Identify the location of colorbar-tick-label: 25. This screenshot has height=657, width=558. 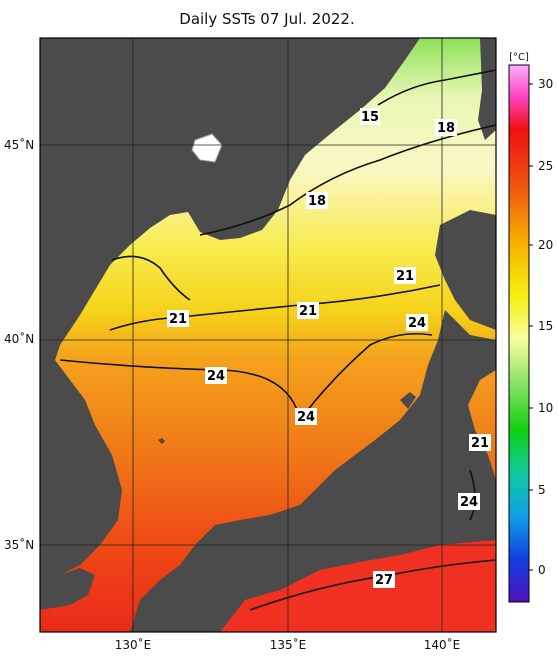
(546, 166).